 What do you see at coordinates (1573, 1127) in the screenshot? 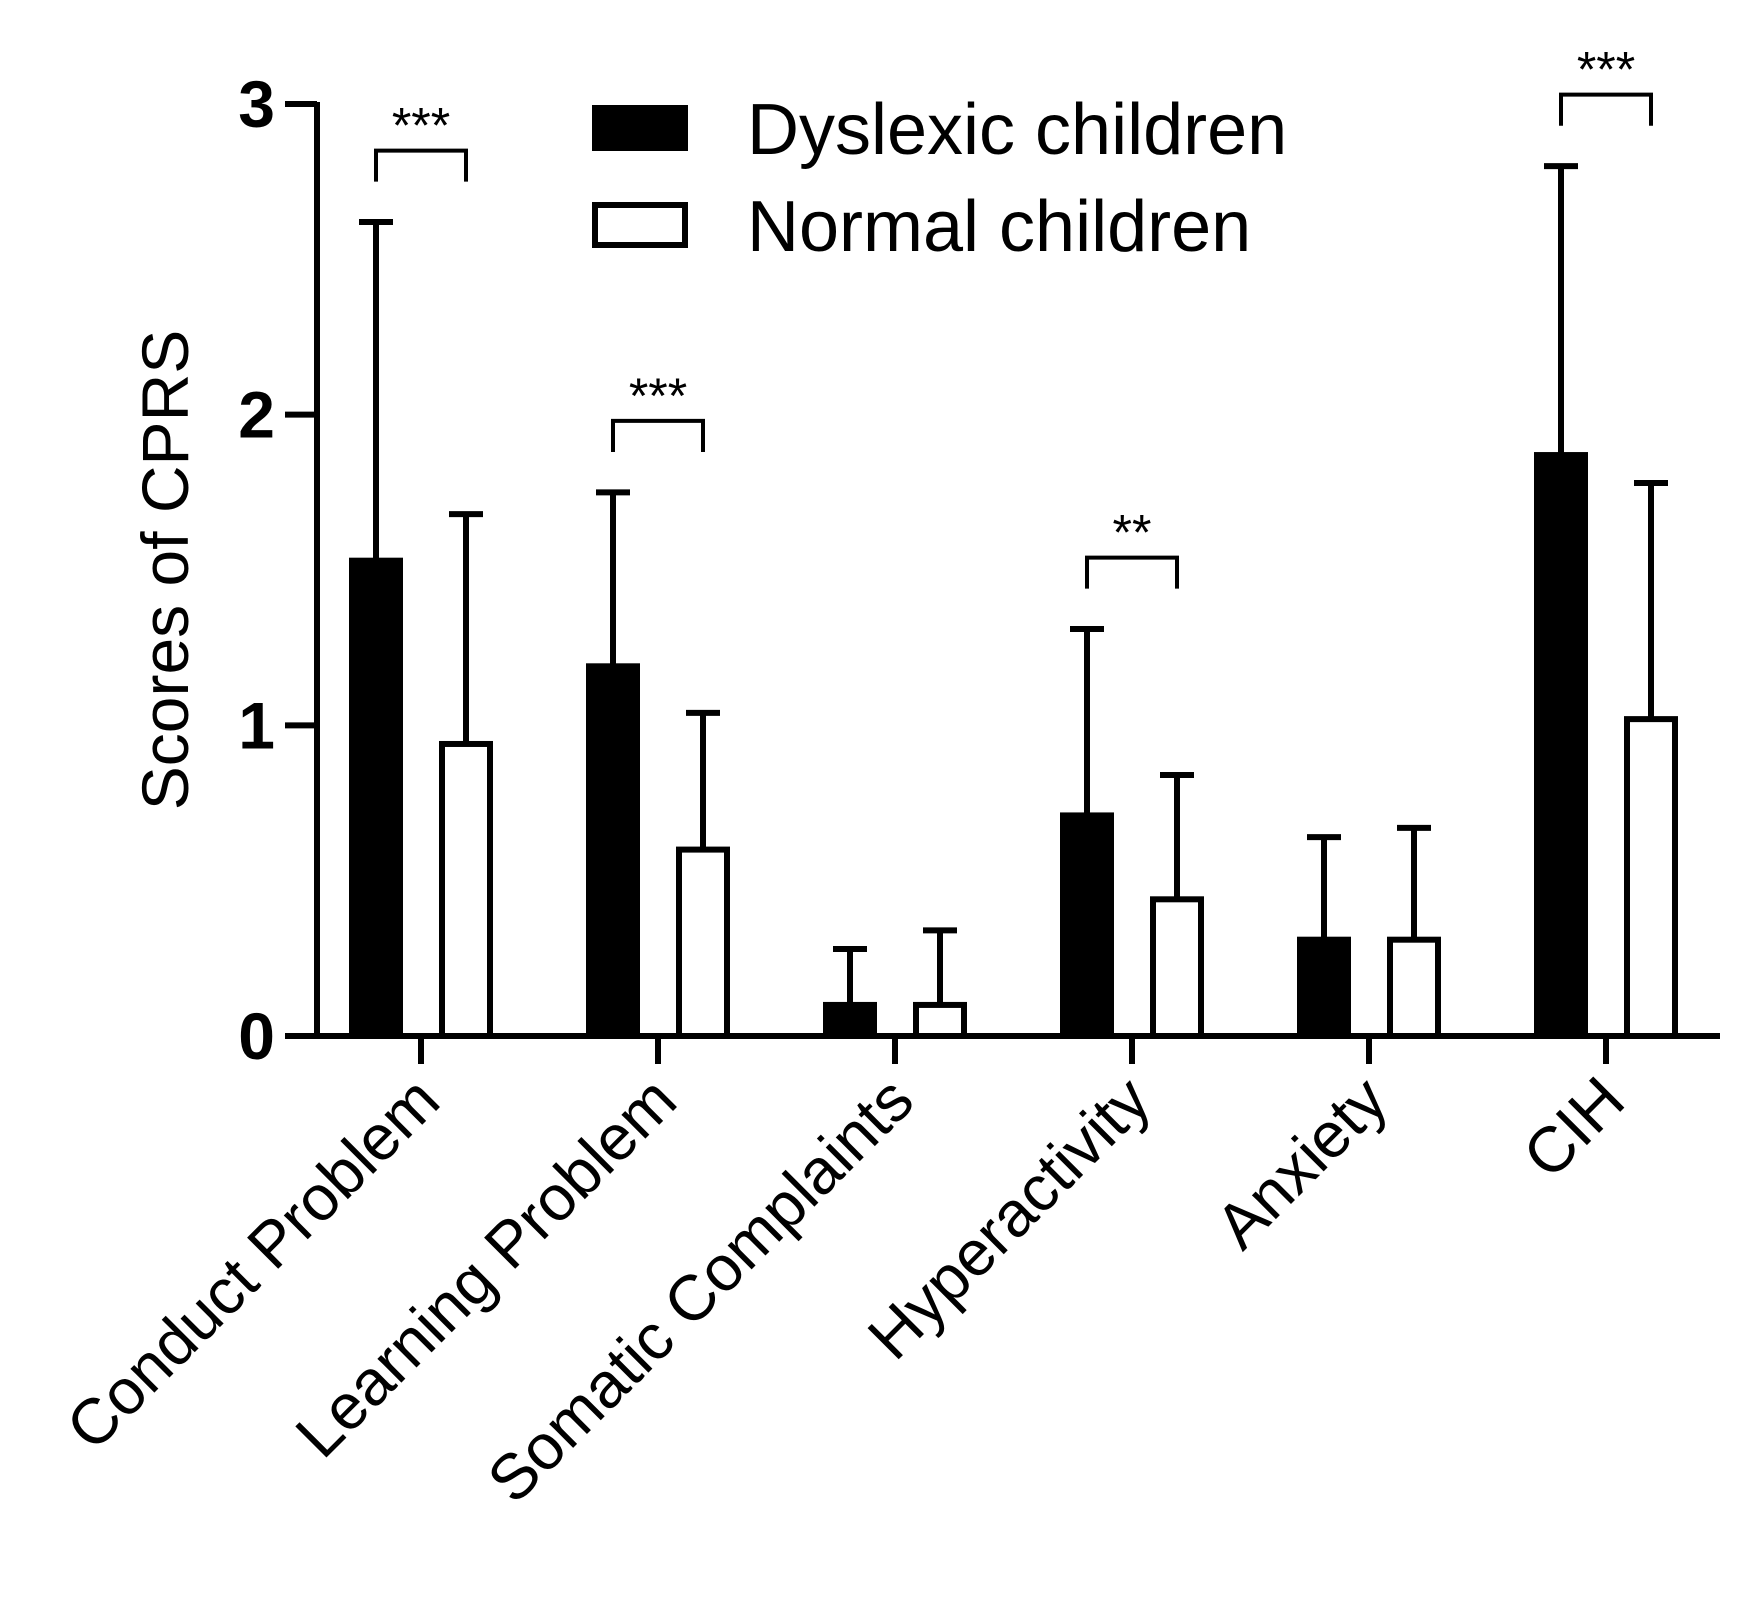
I see `x-tick-label: CIH` at bounding box center [1573, 1127].